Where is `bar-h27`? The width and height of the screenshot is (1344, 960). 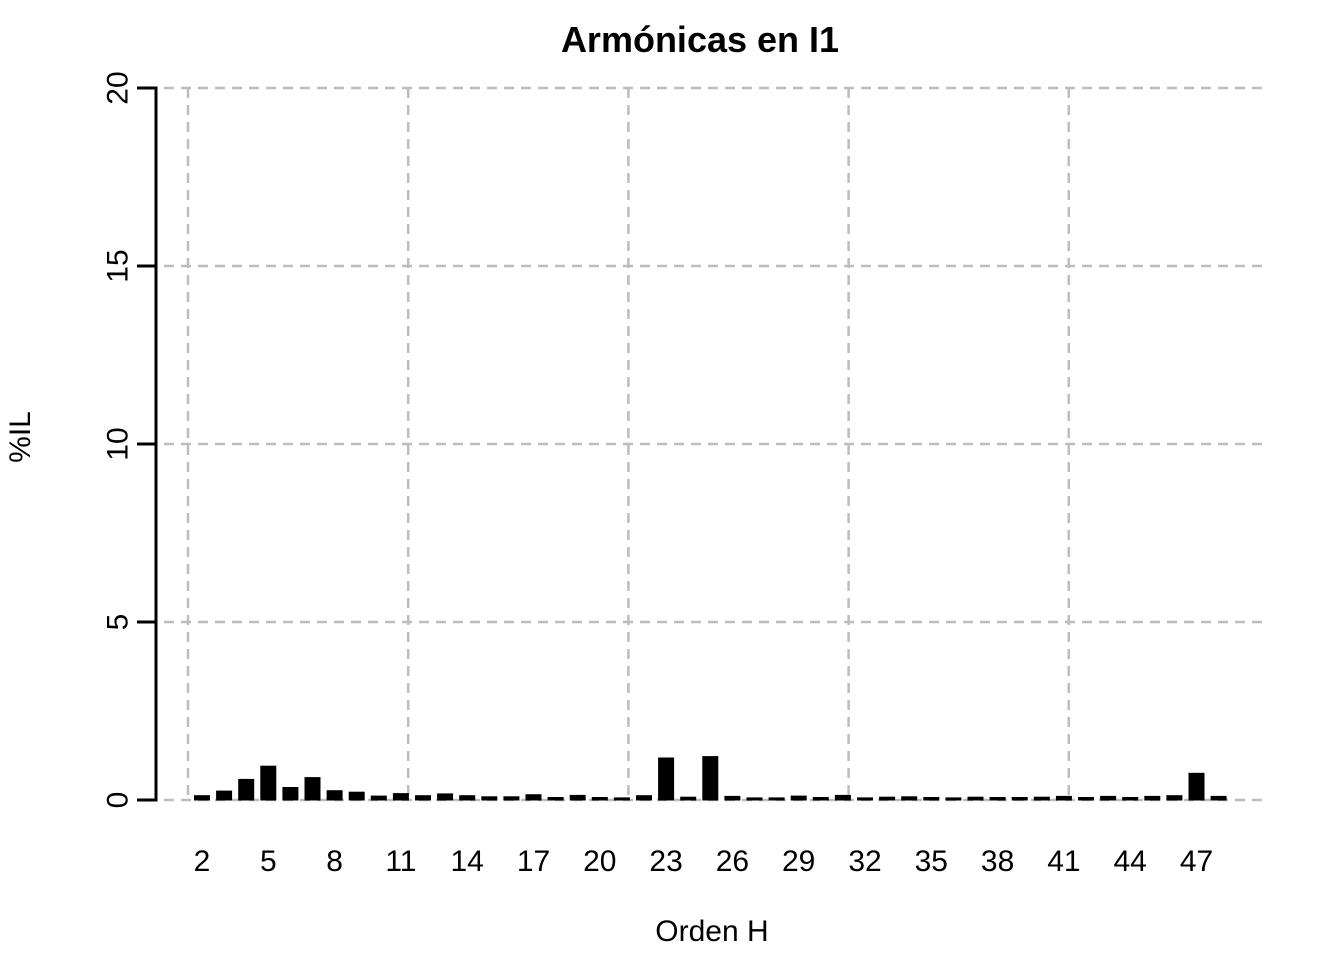
bar-h27 is located at coordinates (754, 799).